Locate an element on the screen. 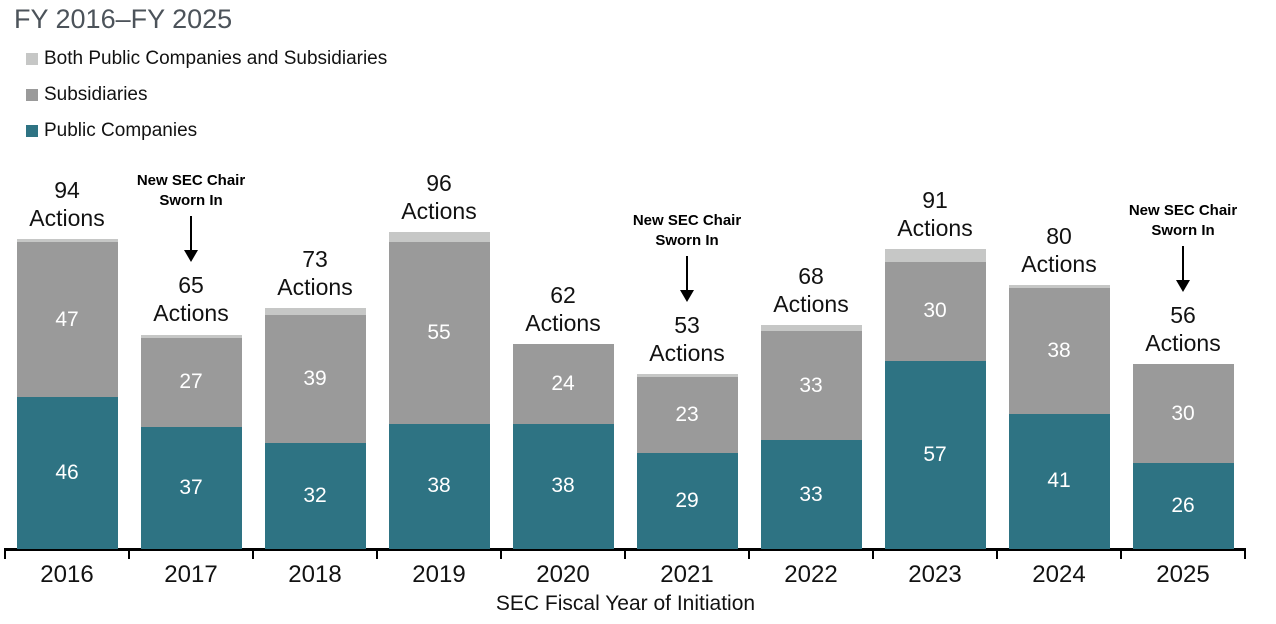 Image resolution: width=1276 pixels, height=624 pixels. bar-segment-value: 32 is located at coordinates (315, 496).